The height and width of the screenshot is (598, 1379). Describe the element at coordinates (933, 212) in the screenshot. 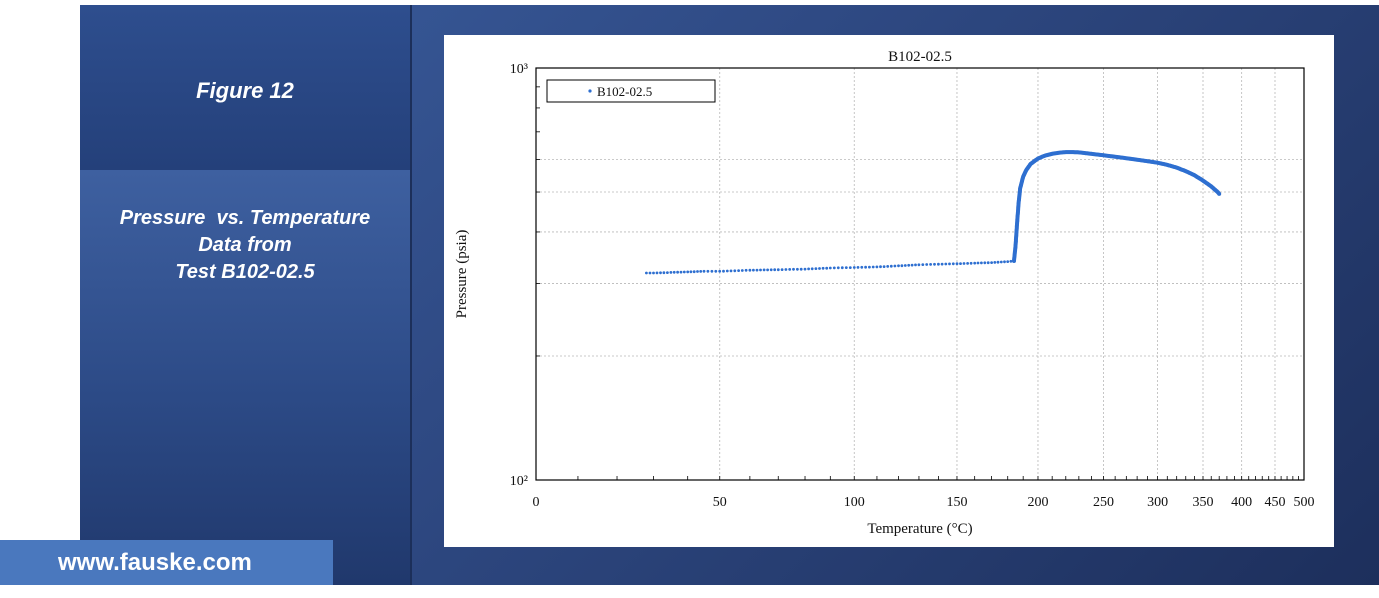

I see `data-series` at that location.